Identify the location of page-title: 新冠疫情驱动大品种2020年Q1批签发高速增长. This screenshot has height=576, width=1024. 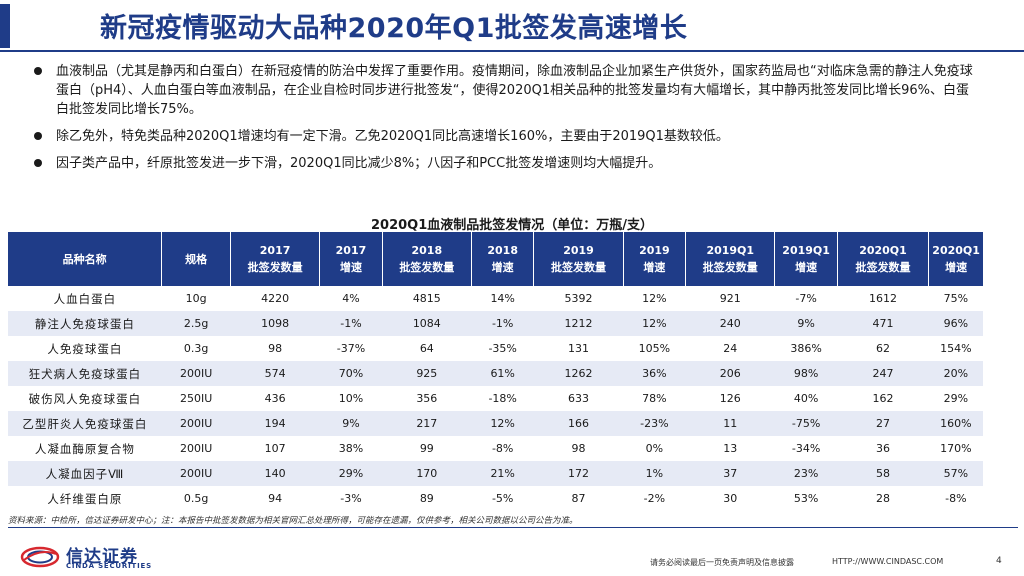
(394, 28).